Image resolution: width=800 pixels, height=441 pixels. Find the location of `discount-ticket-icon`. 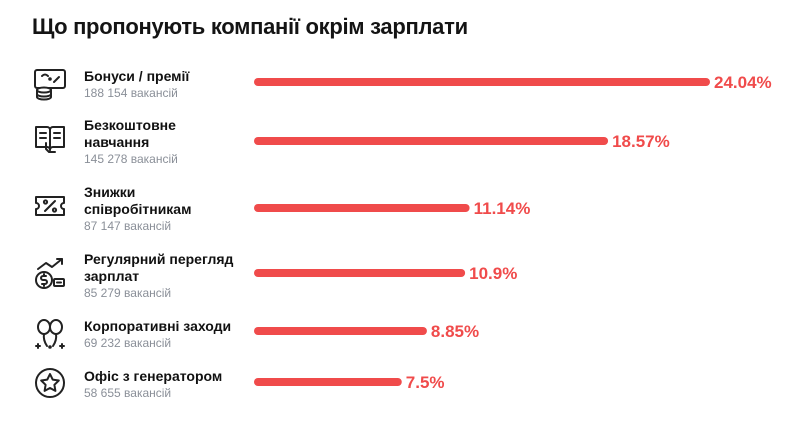

discount-ticket-icon is located at coordinates (50, 206).